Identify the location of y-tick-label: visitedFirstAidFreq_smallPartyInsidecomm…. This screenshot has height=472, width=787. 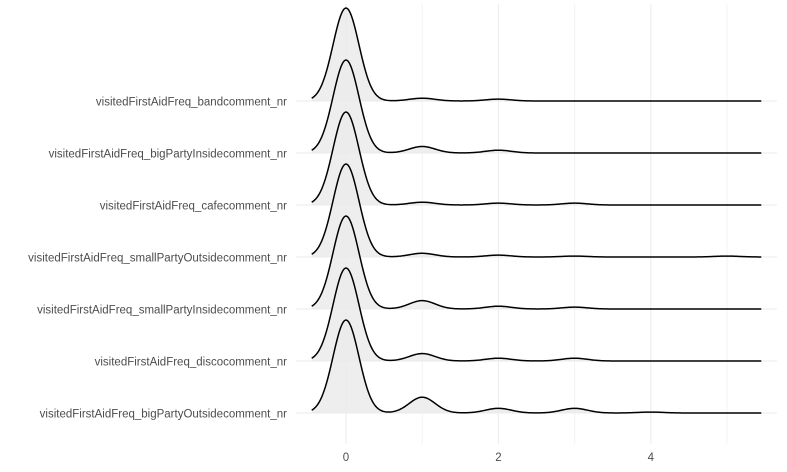
(162, 311).